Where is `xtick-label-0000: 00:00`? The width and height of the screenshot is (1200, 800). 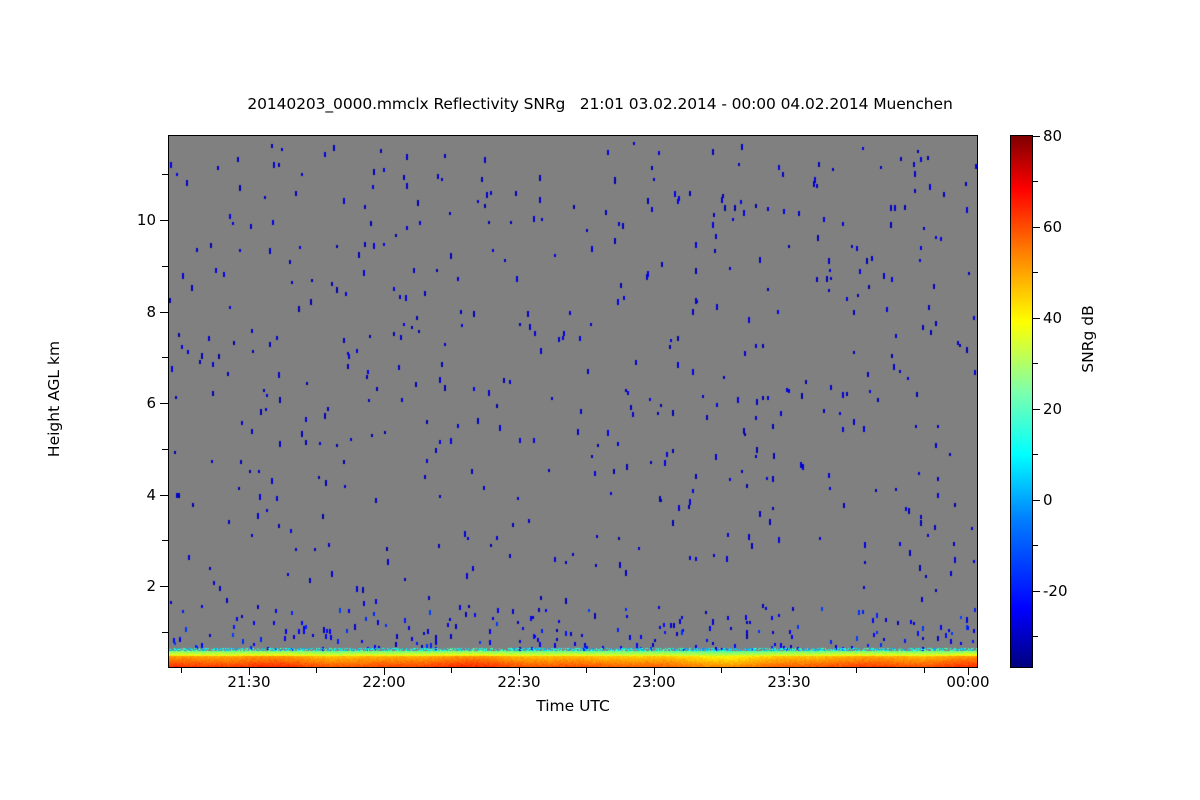
xtick-label-0000: 00:00 is located at coordinates (968, 682).